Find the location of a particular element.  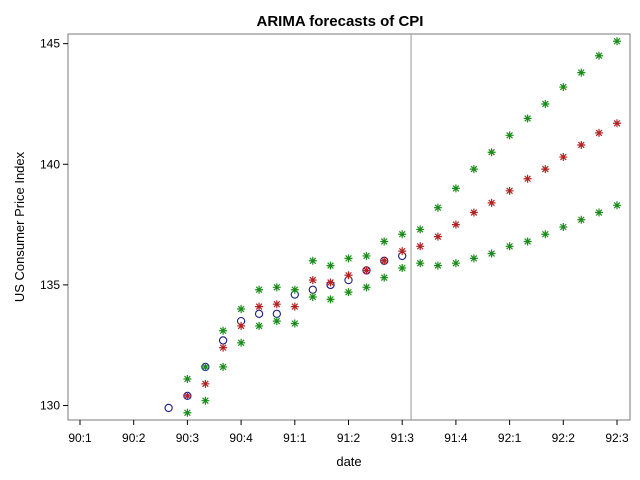

y-tick-label: 130 is located at coordinates (50, 406).